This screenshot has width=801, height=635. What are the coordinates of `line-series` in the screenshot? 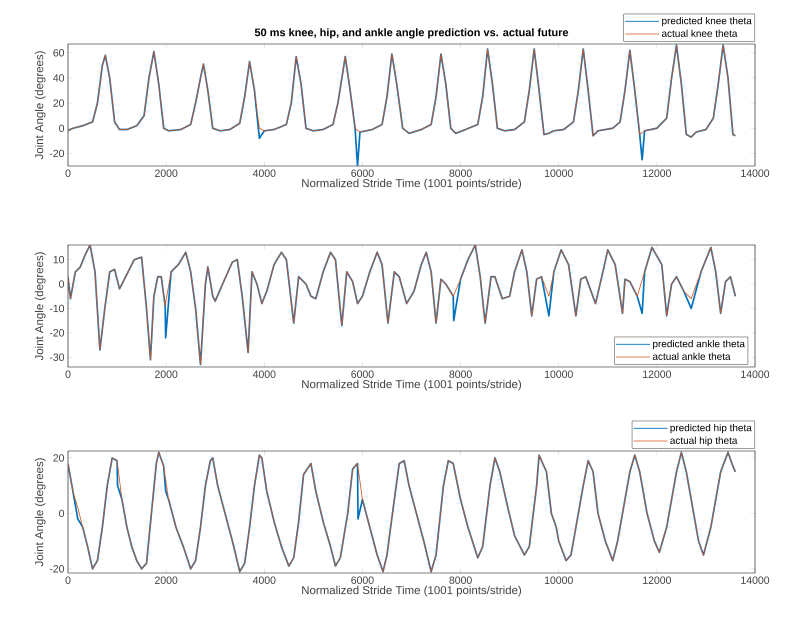 It's located at (402, 91).